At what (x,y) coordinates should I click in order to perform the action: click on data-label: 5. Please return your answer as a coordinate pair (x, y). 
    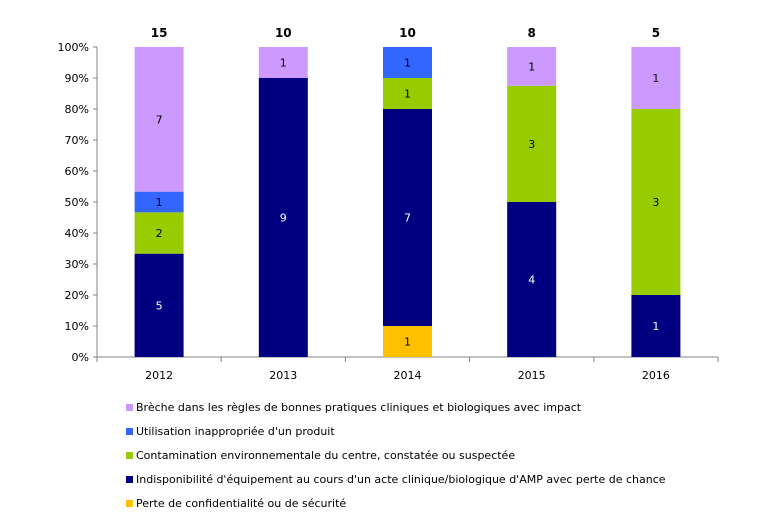
    Looking at the image, I should click on (159, 305).